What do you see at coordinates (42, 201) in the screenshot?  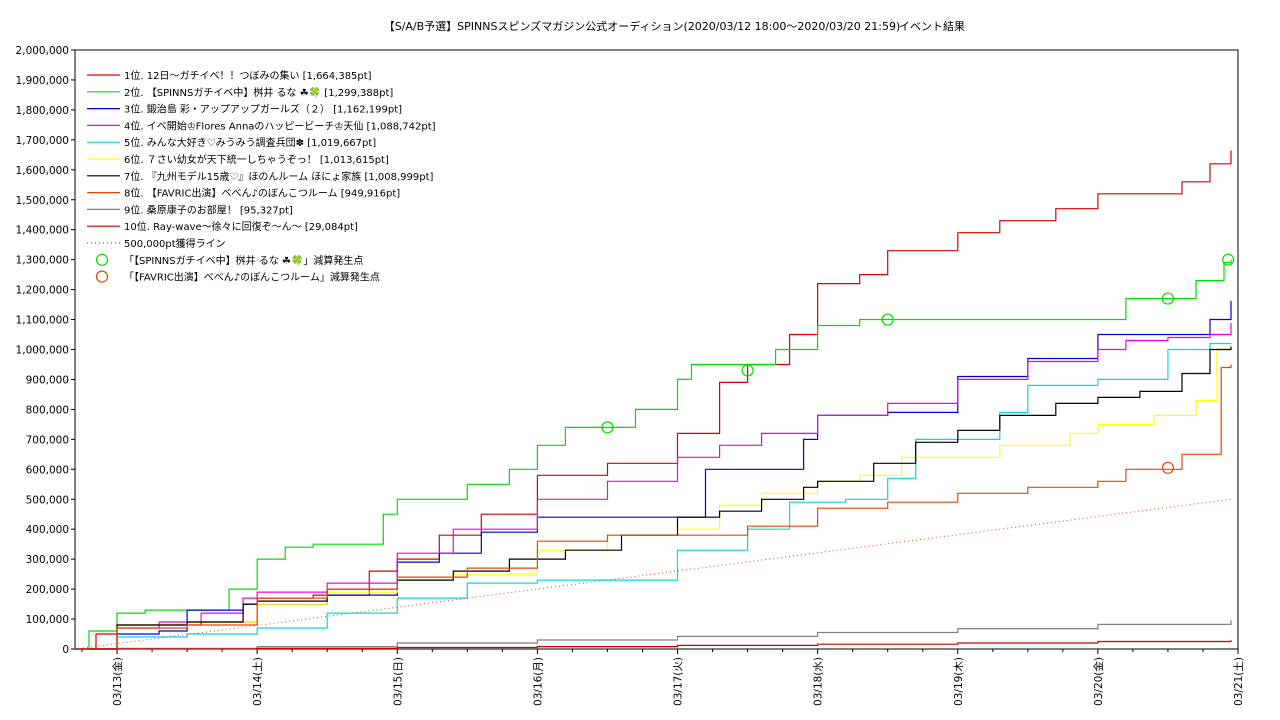 I see `y-tick-label: 1,500,000` at bounding box center [42, 201].